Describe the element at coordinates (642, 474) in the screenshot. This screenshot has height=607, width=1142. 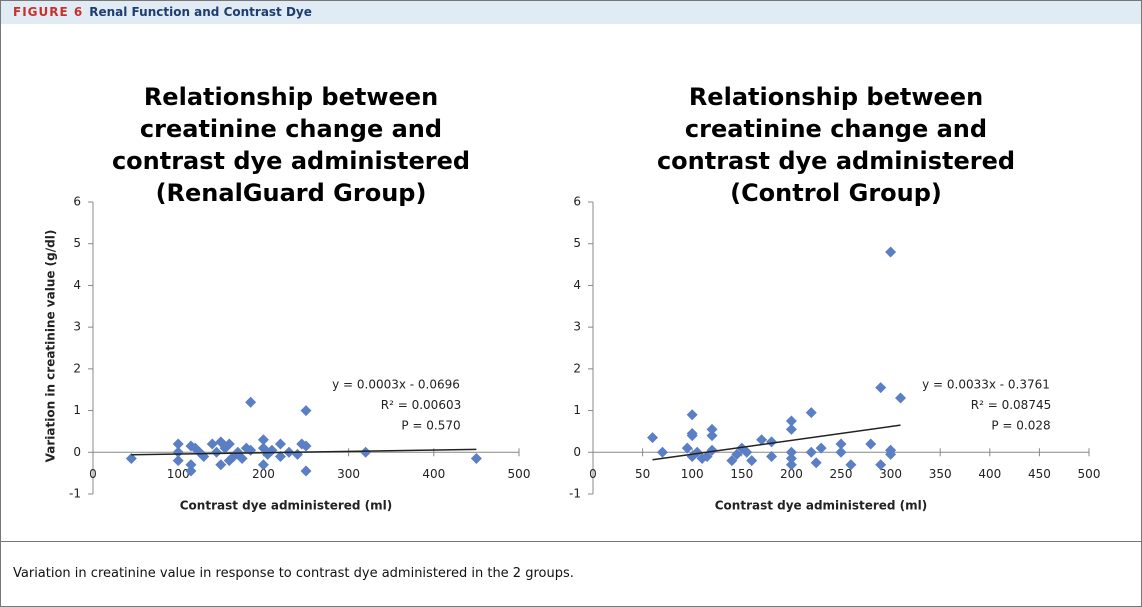
I see `x-tick-label: 50` at that location.